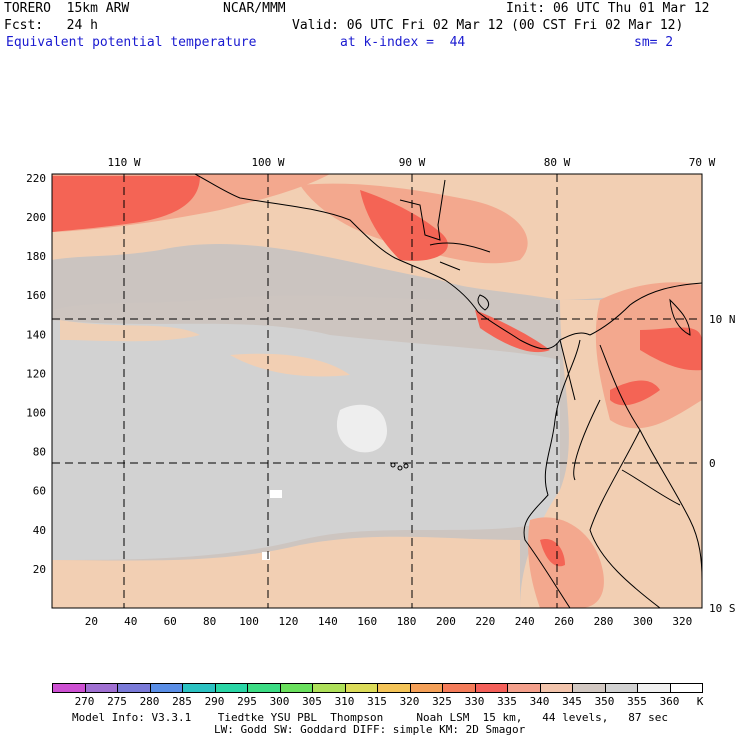 The height and width of the screenshot is (740, 740). I want to click on y-tick-label: 100, so click(36, 413).